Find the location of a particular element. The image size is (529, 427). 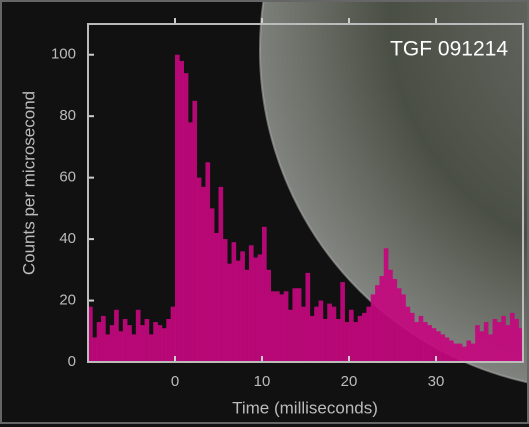

y-tick-label: 40 is located at coordinates (67, 238).